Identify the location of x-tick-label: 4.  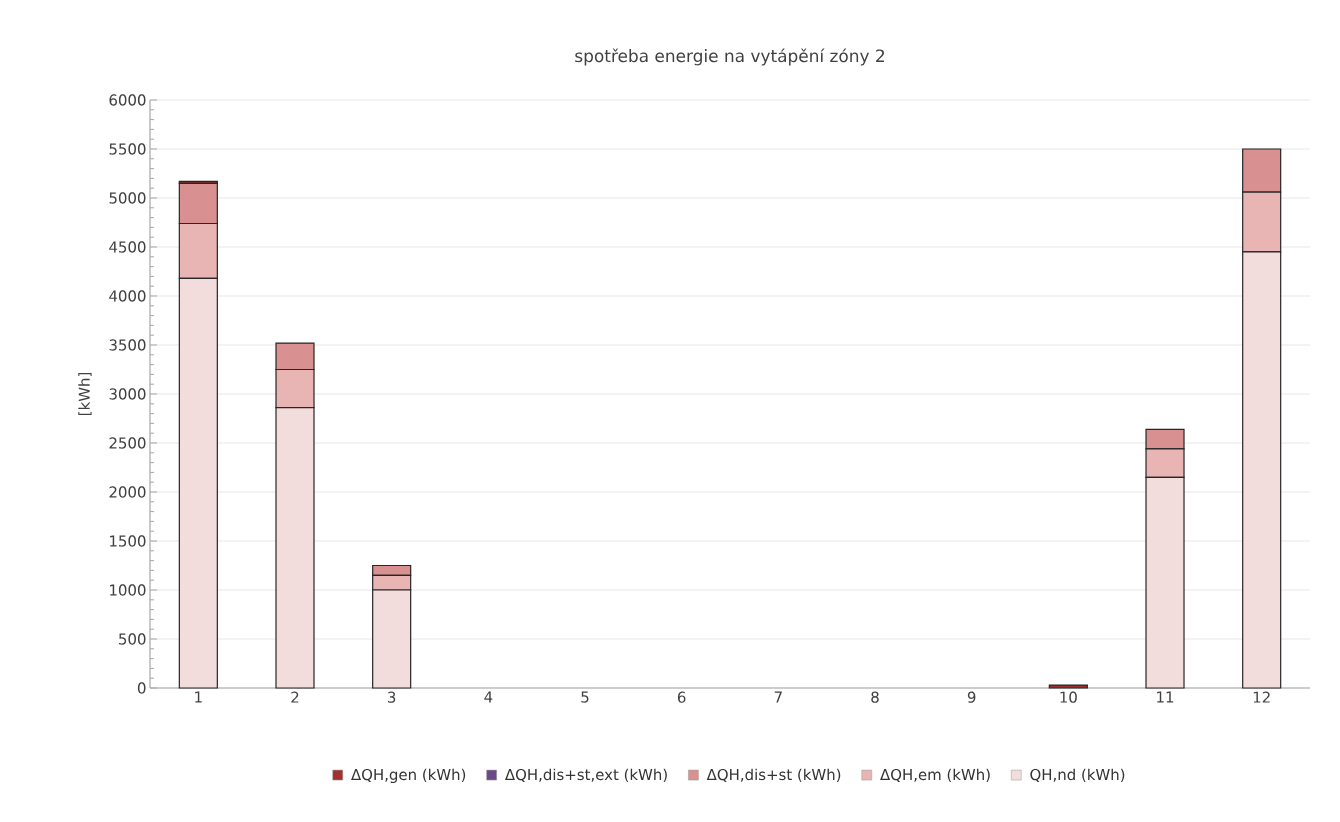
(488, 697).